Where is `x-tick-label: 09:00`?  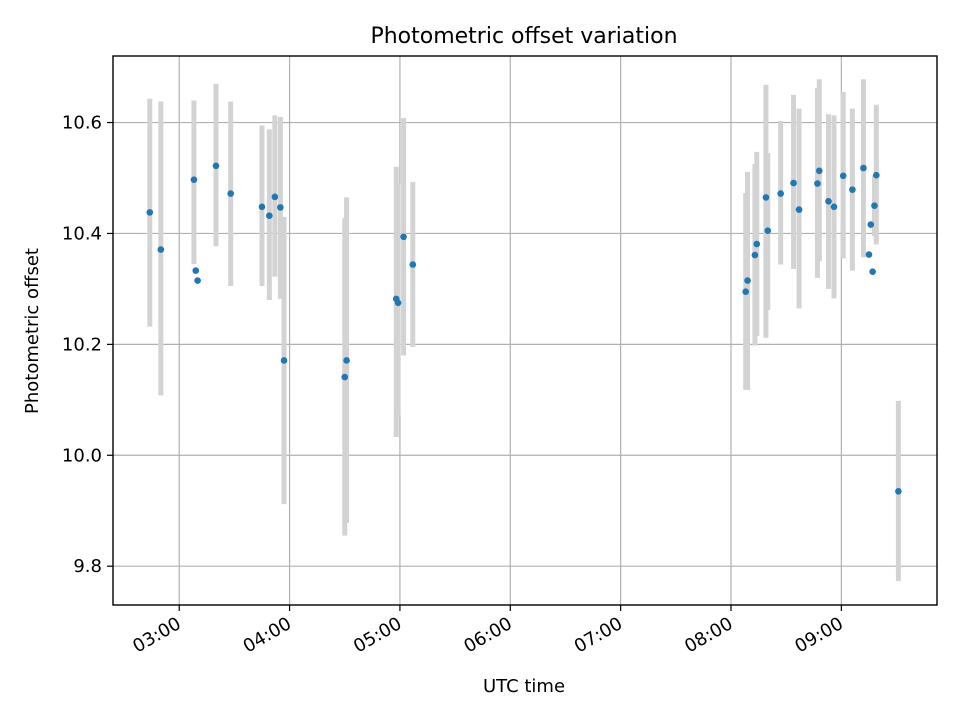
x-tick-label: 09:00 is located at coordinates (818, 635).